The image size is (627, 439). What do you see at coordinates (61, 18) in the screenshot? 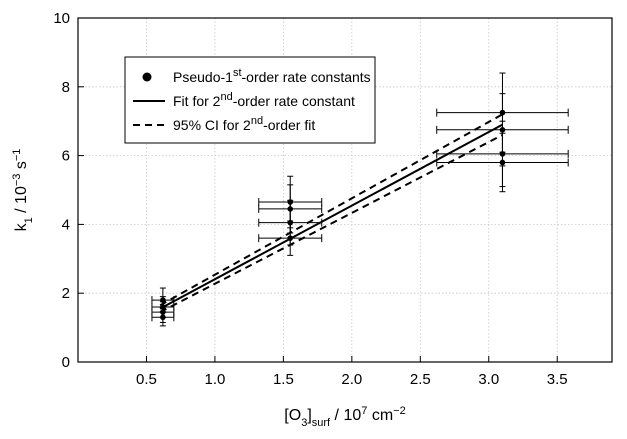
I see `y-tick-label-5: 10` at bounding box center [61, 18].